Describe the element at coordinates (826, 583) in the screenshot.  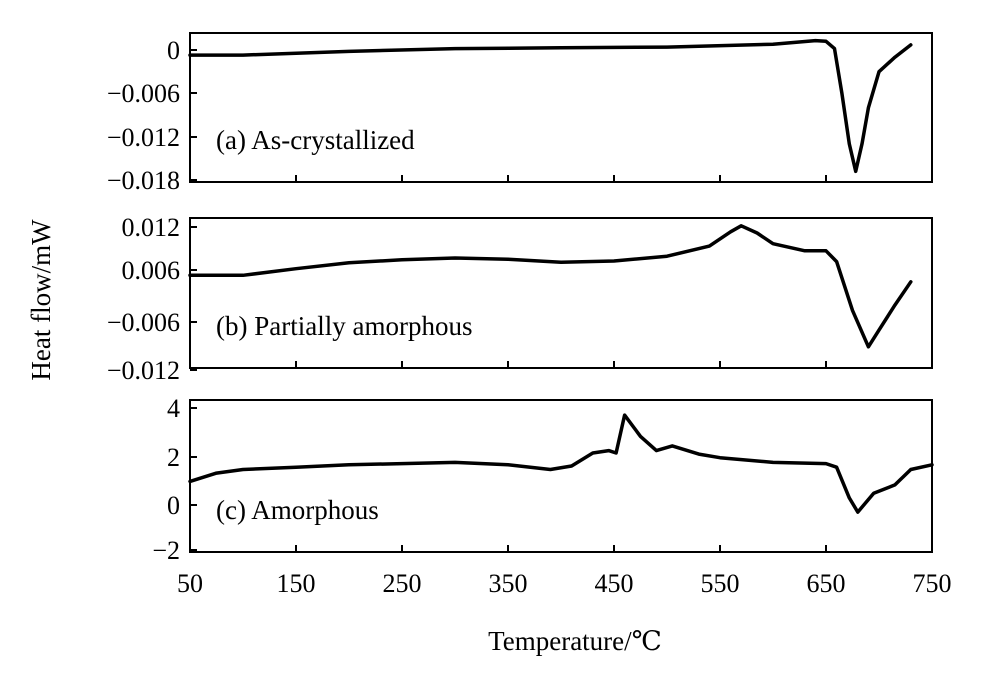
I see `x-tick-label: 650` at that location.